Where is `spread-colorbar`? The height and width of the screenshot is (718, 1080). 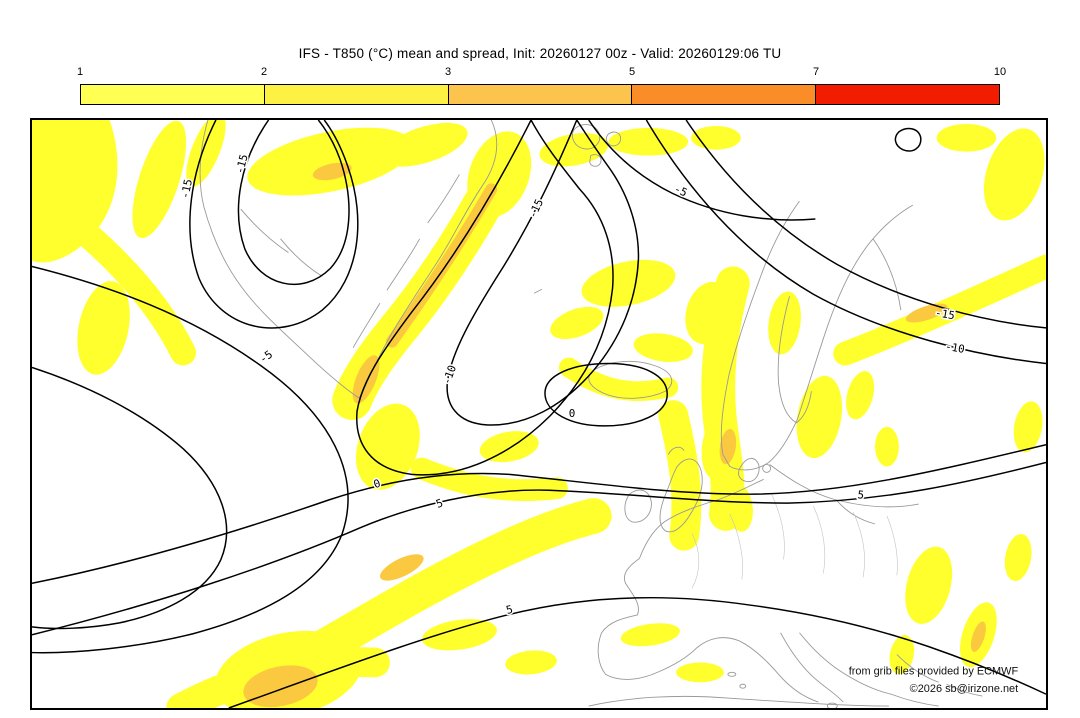
spread-colorbar is located at coordinates (540, 94).